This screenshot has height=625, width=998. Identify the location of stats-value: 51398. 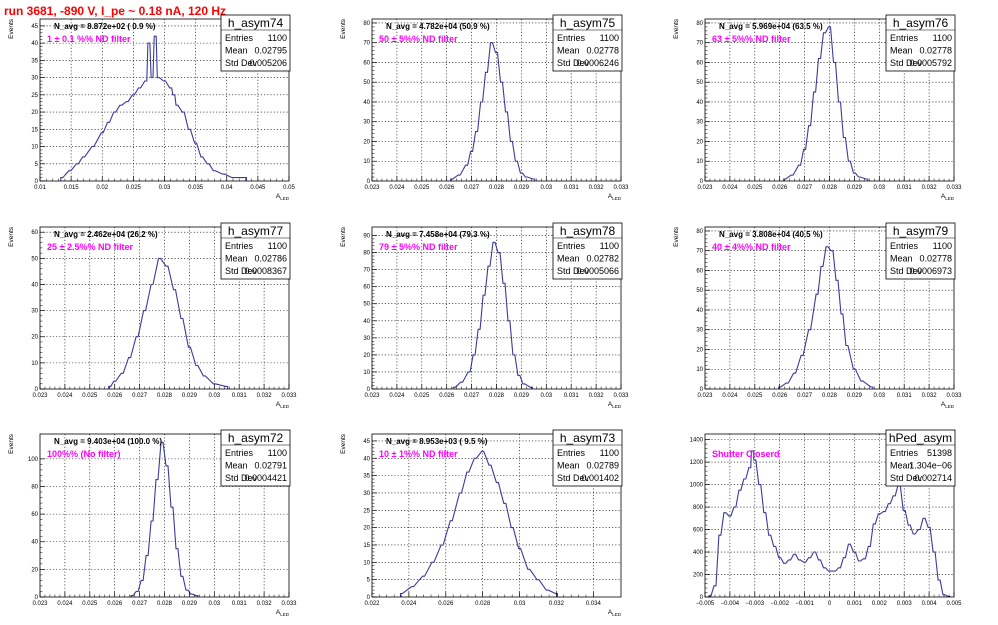
(939, 453).